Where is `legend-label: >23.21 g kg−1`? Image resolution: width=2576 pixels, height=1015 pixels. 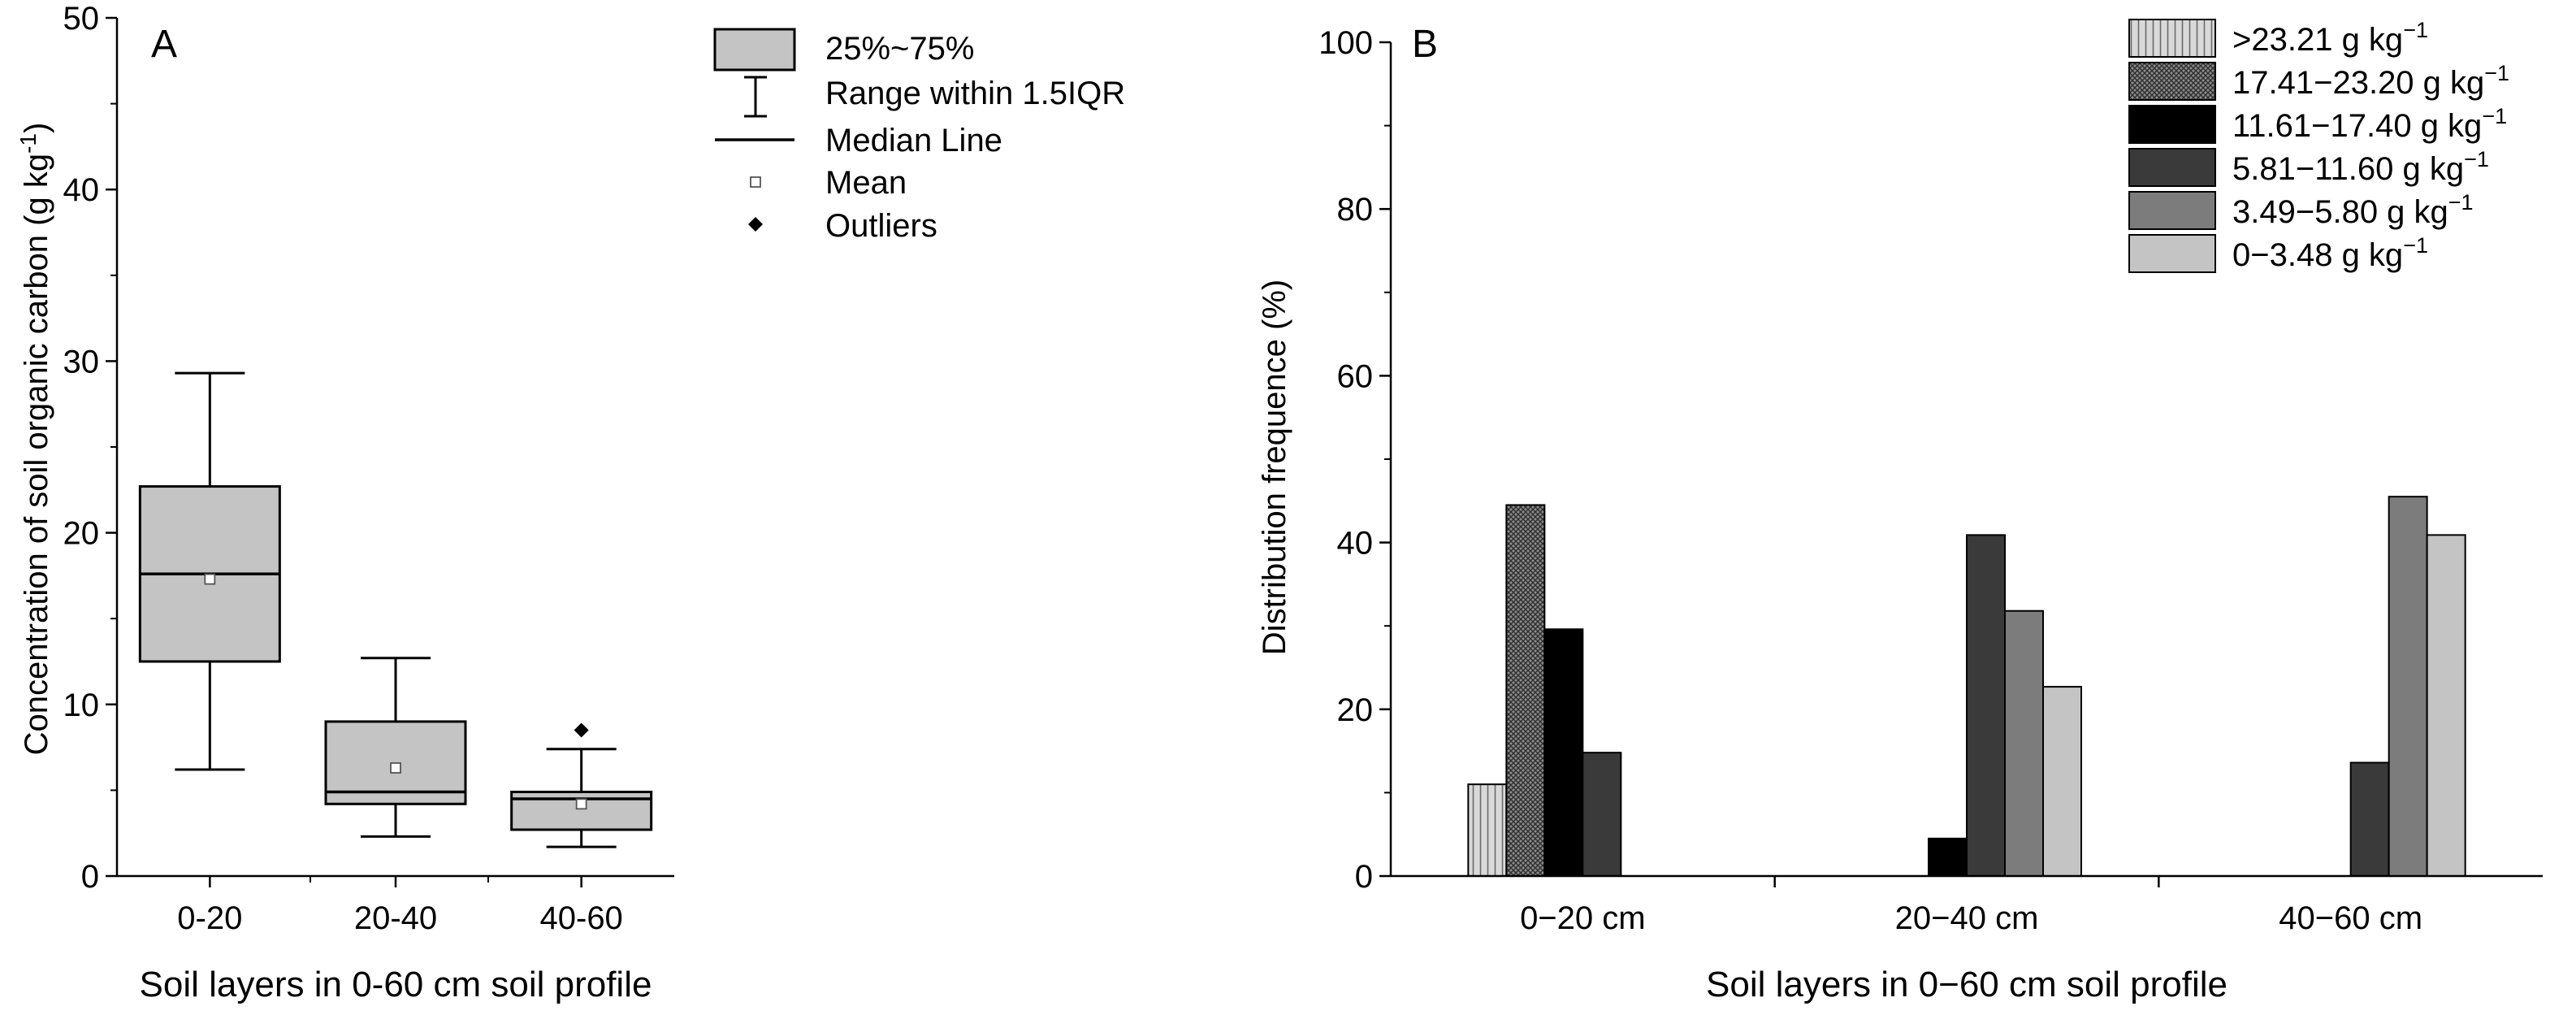
legend-label: >23.21 g kg−1 is located at coordinates (2330, 38).